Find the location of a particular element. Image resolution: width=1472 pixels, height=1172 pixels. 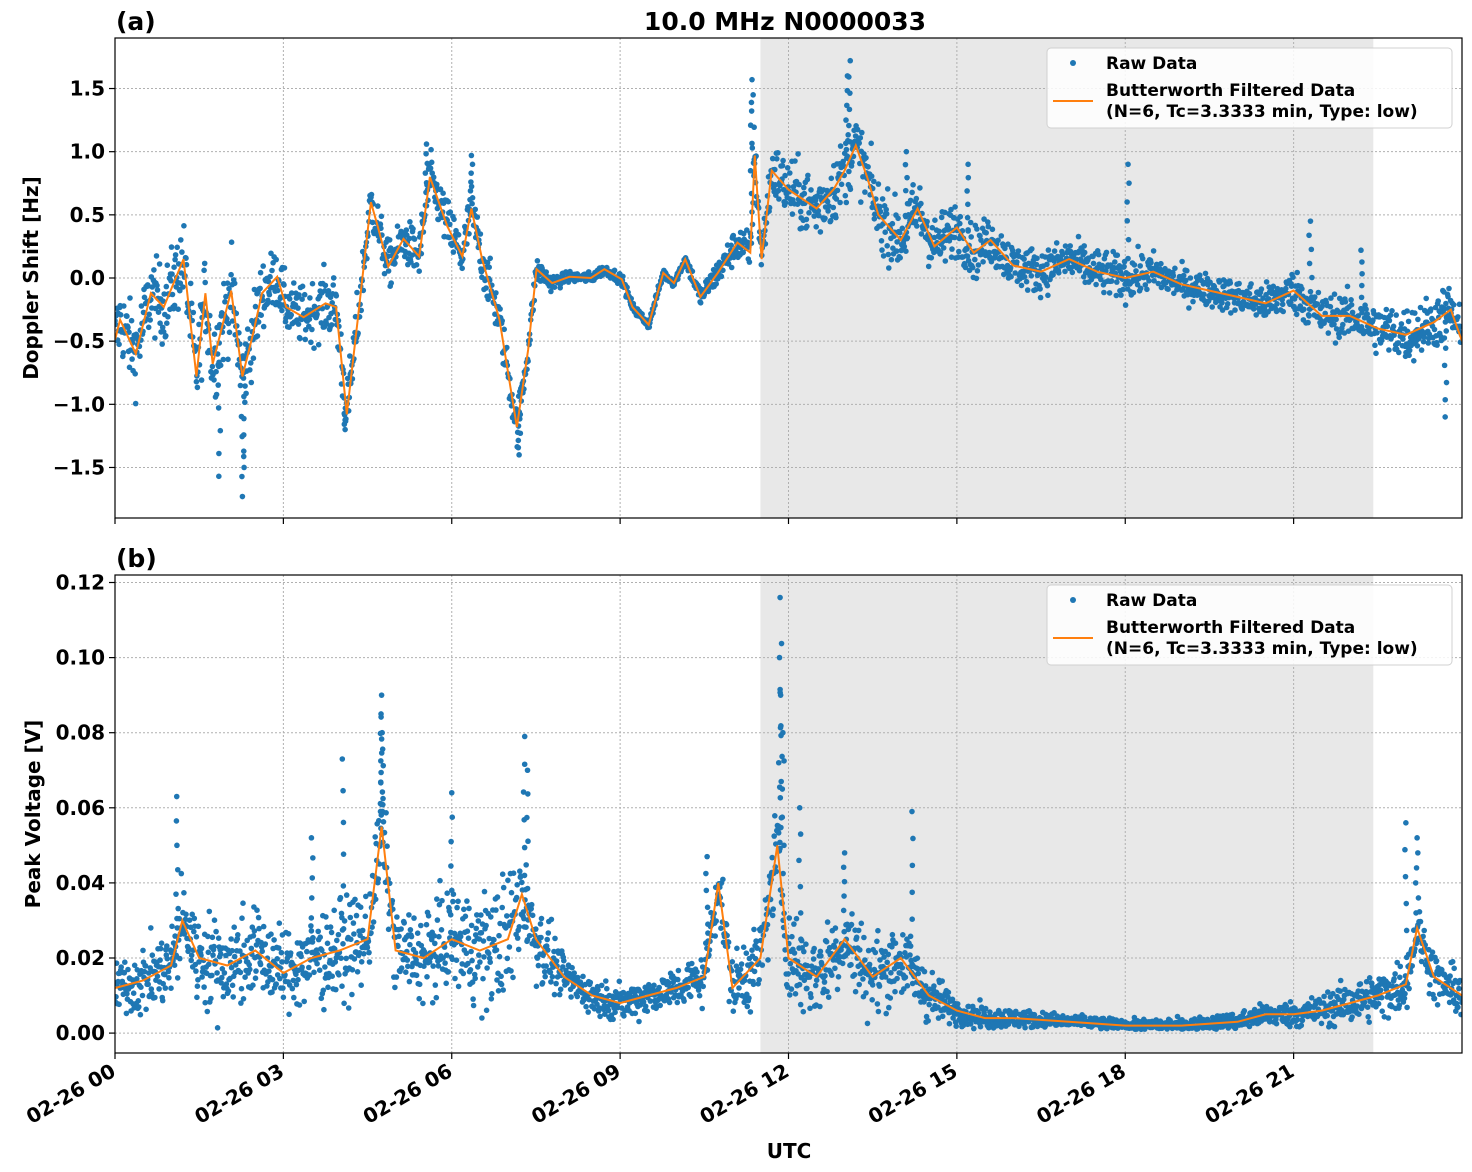

y-tick-label: 1.0 is located at coordinates (87, 152).